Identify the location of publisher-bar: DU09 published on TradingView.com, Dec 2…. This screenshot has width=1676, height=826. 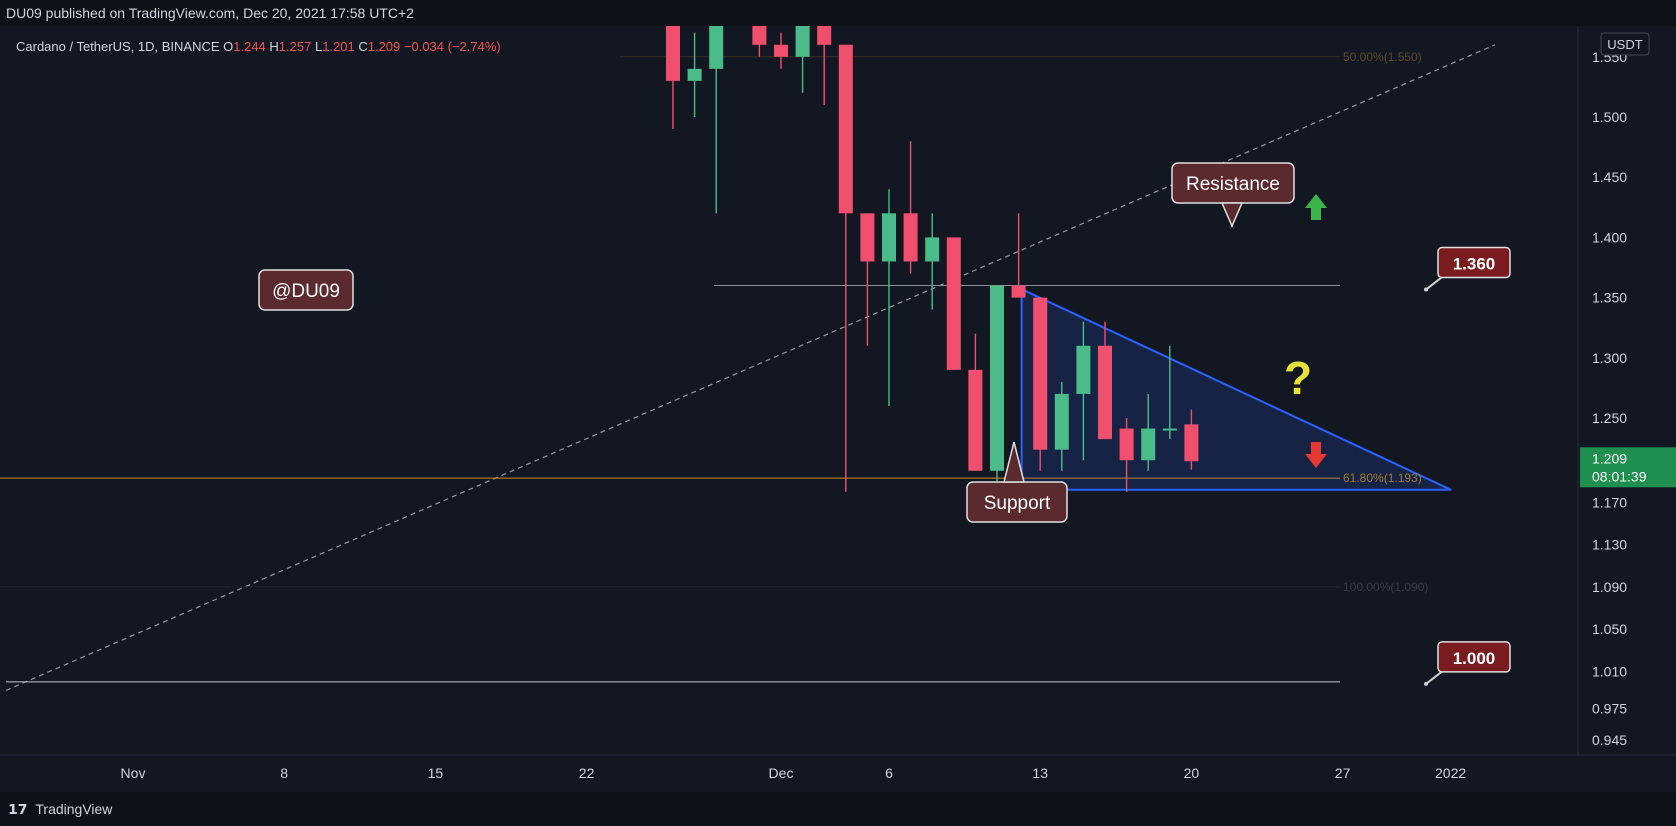
(838, 13).